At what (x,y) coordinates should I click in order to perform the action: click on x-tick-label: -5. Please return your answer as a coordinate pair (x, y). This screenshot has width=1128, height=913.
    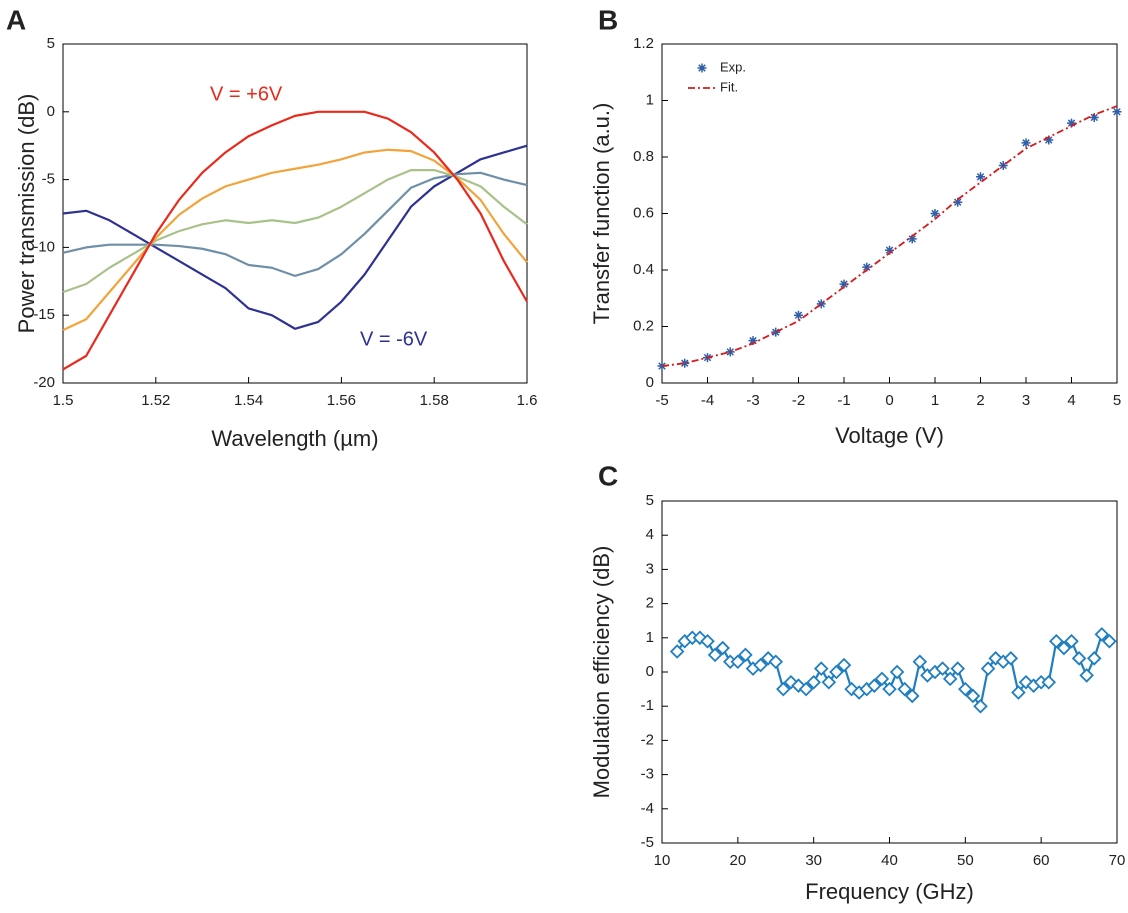
    Looking at the image, I should click on (661, 400).